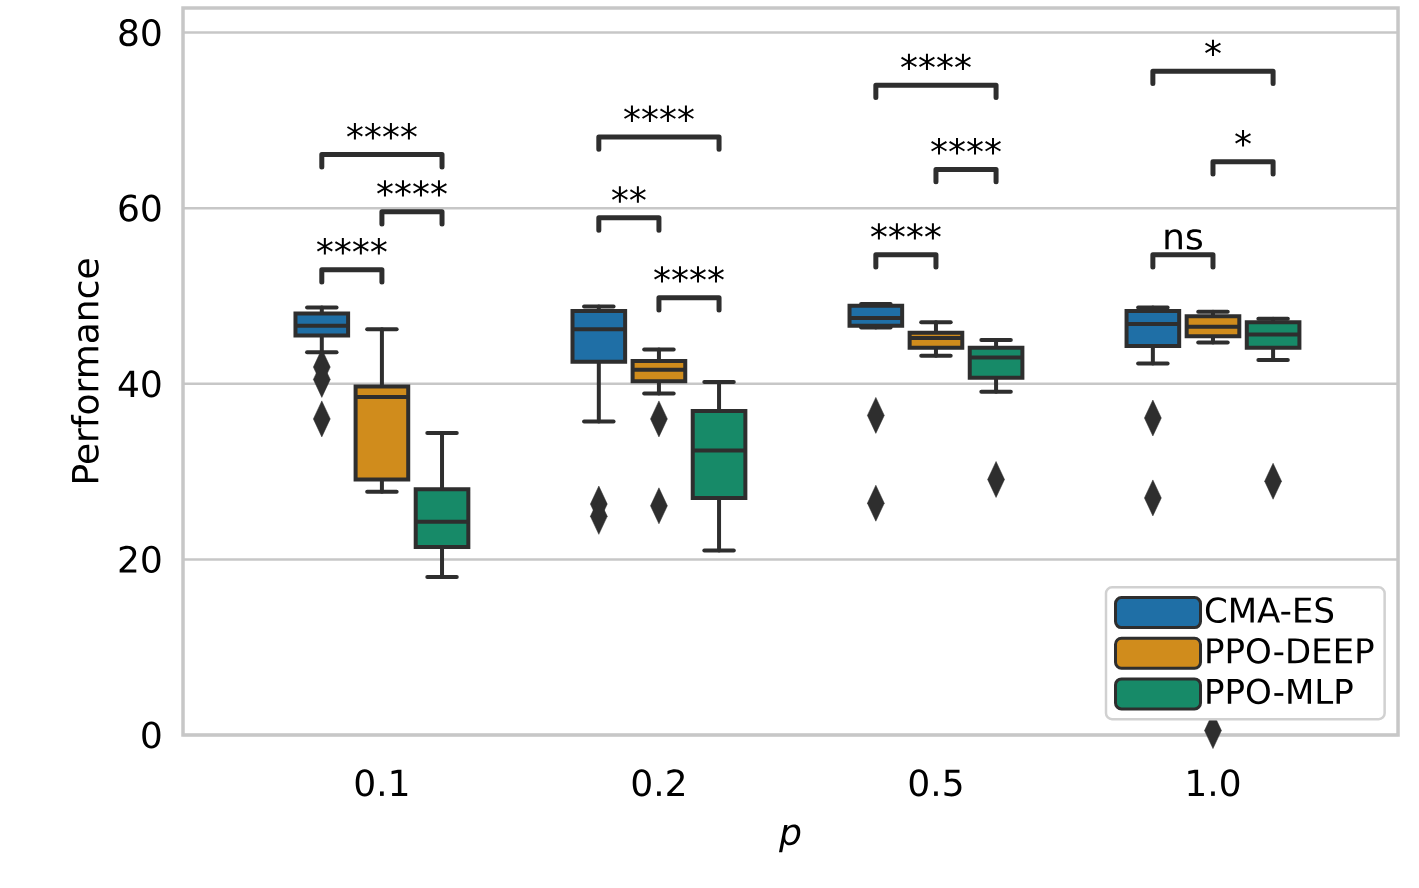 Image resolution: width=1419 pixels, height=888 pixels. Describe the element at coordinates (658, 783) in the screenshot. I see `x-tick-label: 0.2` at that location.